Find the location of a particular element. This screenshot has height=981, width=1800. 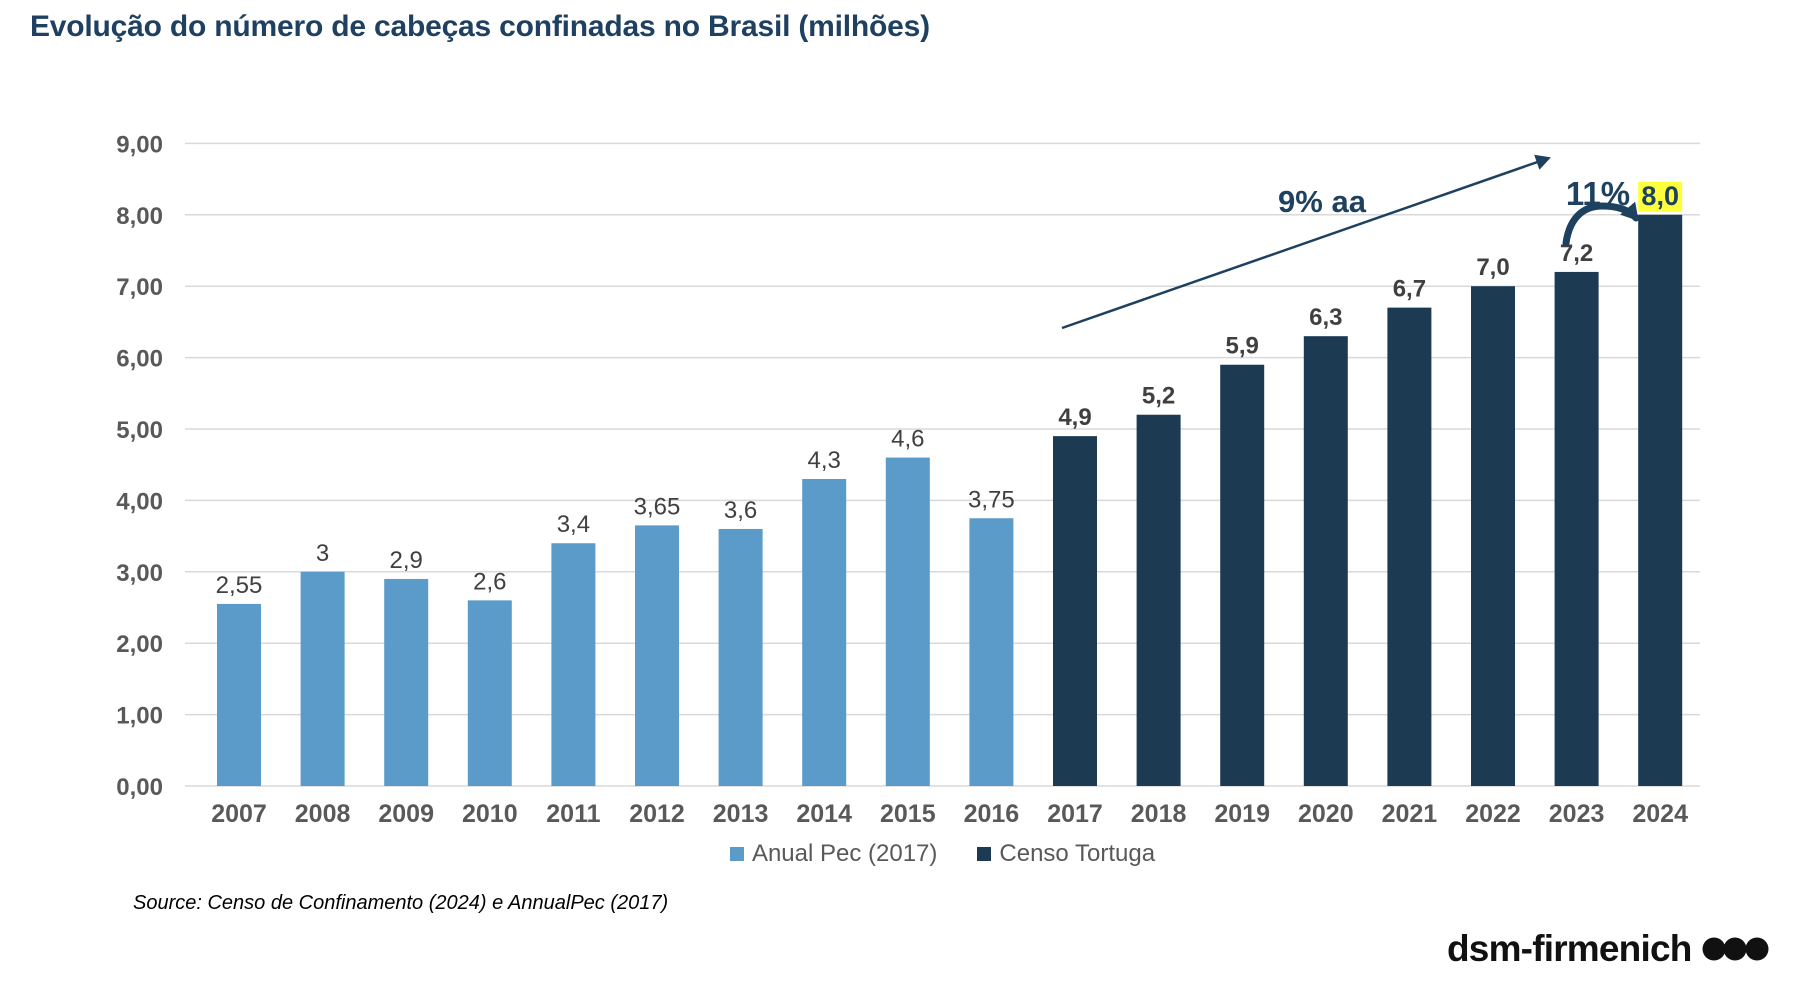

bar-2007 is located at coordinates (239, 694).